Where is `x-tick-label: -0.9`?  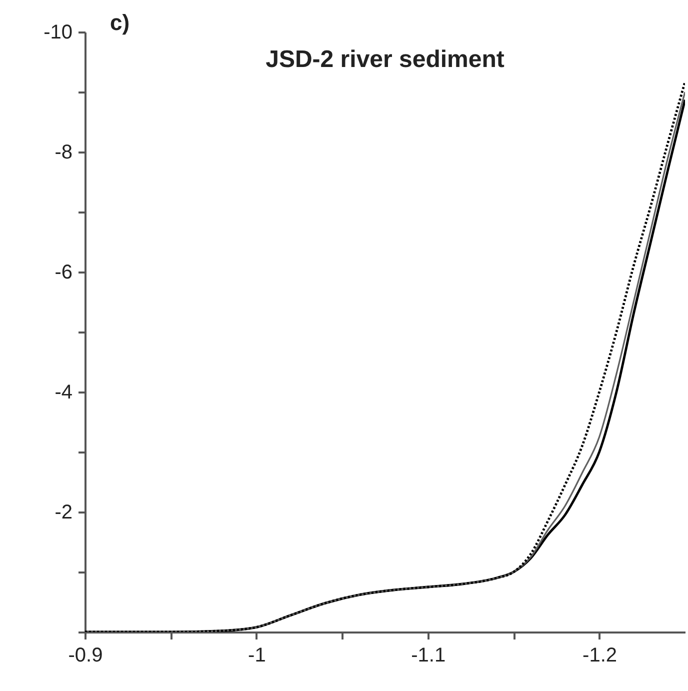
x-tick-label: -0.9 is located at coordinates (85, 655).